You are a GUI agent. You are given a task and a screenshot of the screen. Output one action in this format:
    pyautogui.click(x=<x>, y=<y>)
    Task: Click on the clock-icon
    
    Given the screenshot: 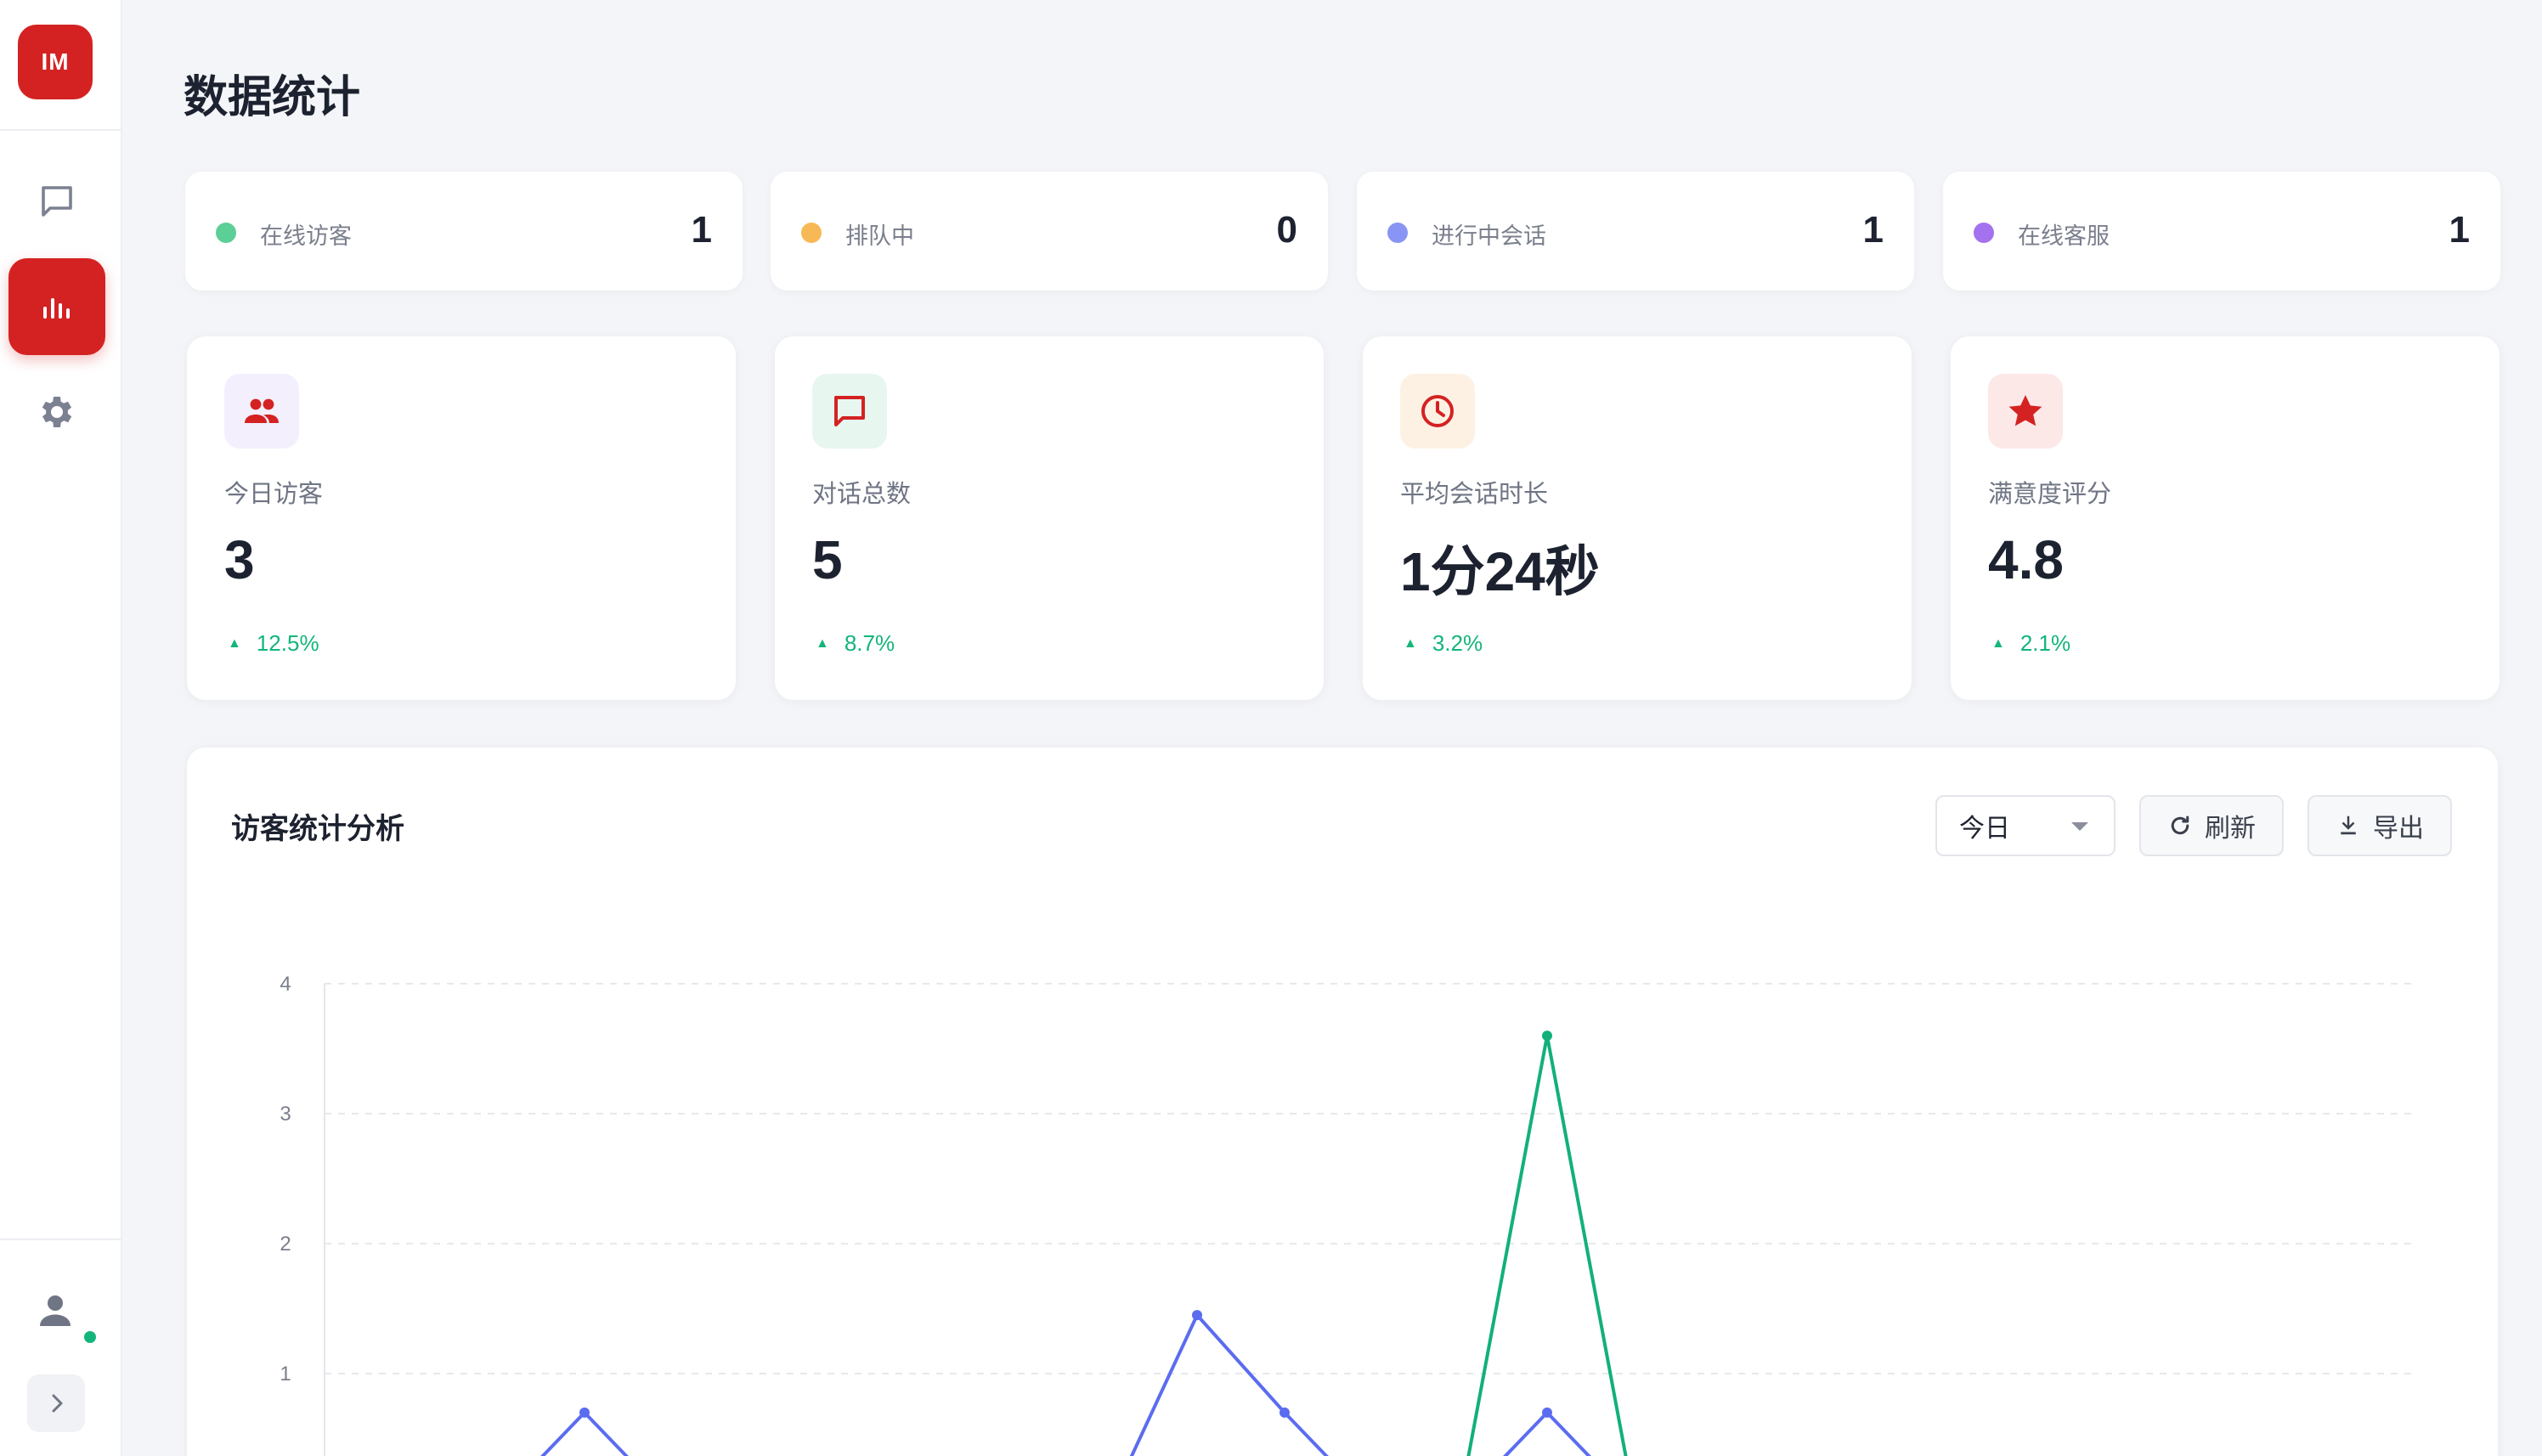 What is the action you would take?
    pyautogui.click(x=1437, y=411)
    